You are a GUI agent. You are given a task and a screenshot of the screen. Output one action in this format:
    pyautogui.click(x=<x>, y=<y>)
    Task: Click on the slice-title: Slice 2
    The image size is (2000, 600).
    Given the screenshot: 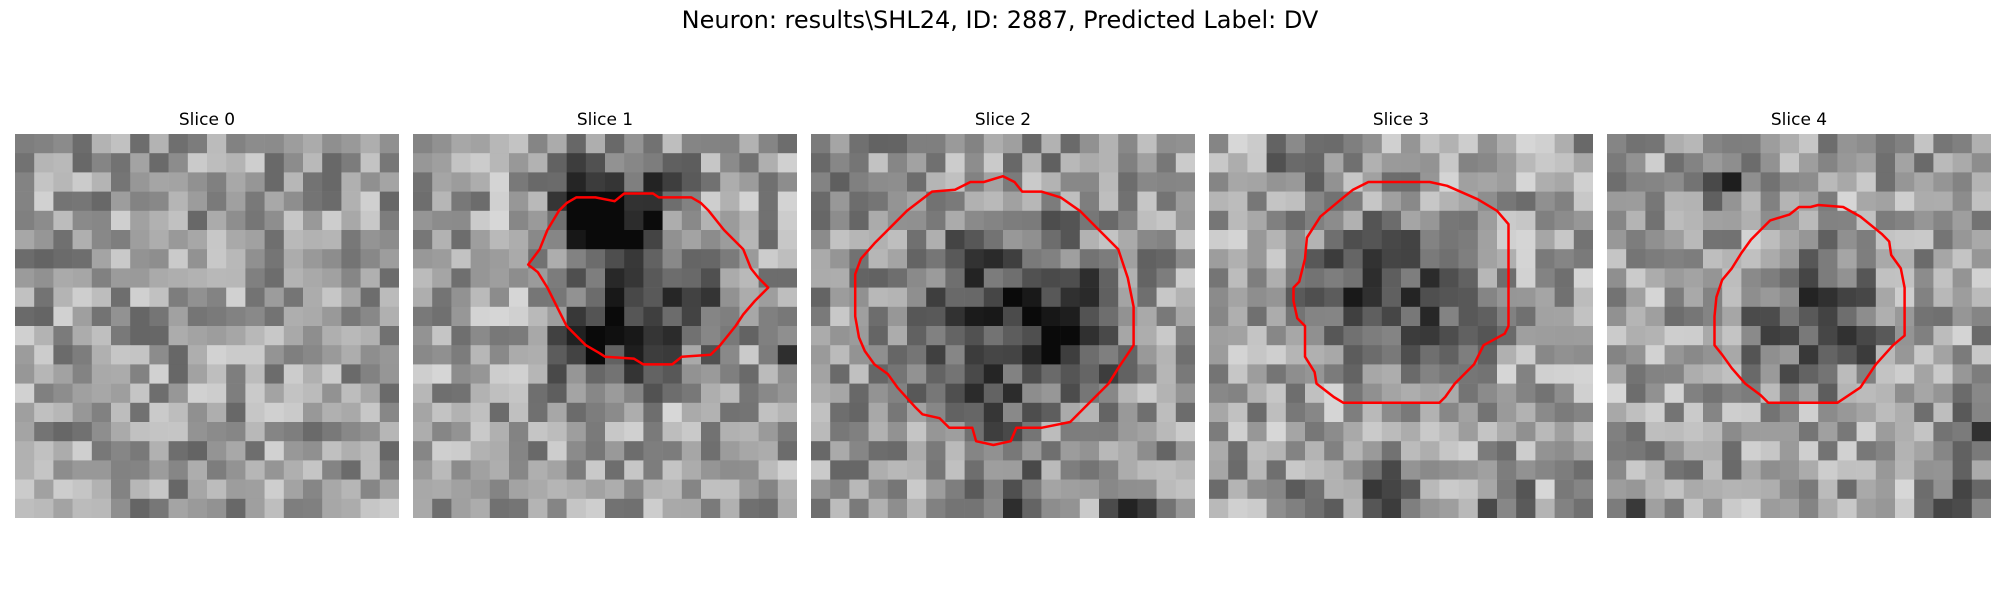 What is the action you would take?
    pyautogui.click(x=1003, y=120)
    